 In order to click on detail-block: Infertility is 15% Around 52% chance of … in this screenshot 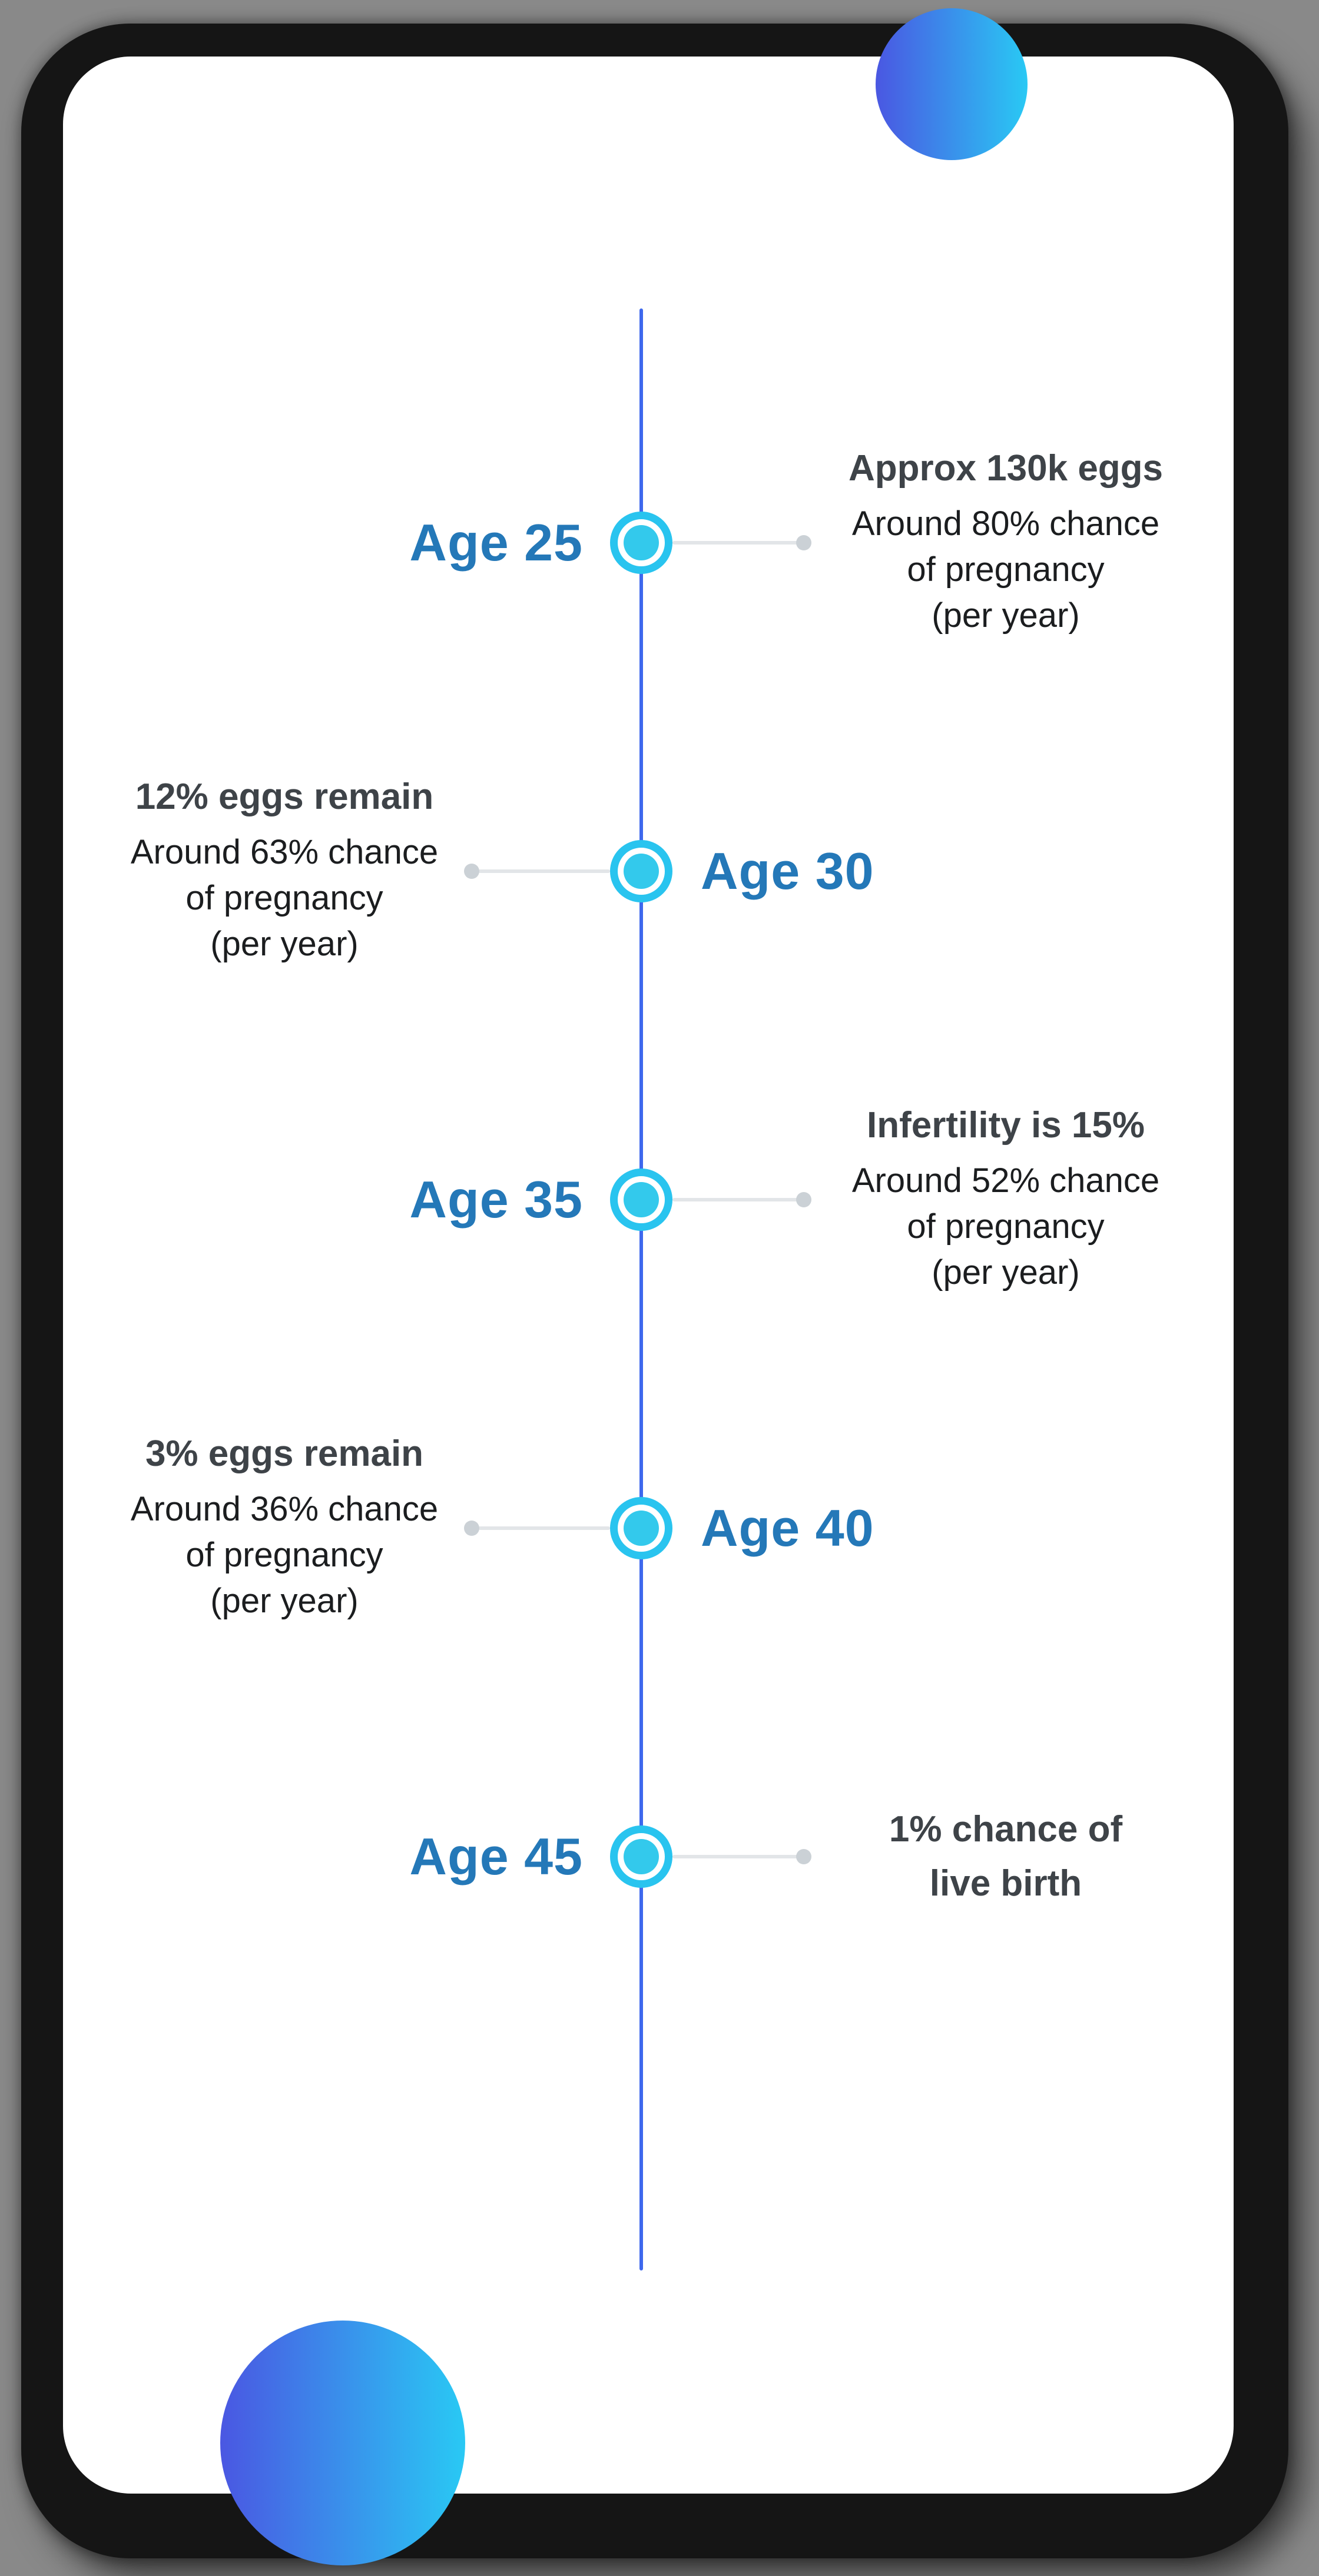, I will do `click(1005, 1199)`.